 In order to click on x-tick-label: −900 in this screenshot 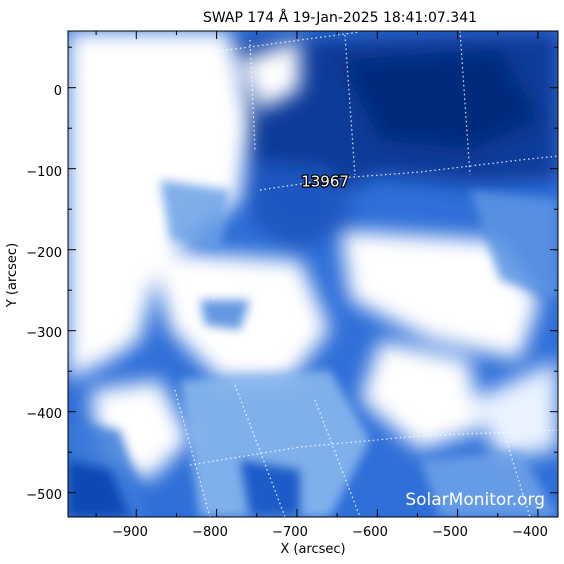, I will do `click(130, 532)`.